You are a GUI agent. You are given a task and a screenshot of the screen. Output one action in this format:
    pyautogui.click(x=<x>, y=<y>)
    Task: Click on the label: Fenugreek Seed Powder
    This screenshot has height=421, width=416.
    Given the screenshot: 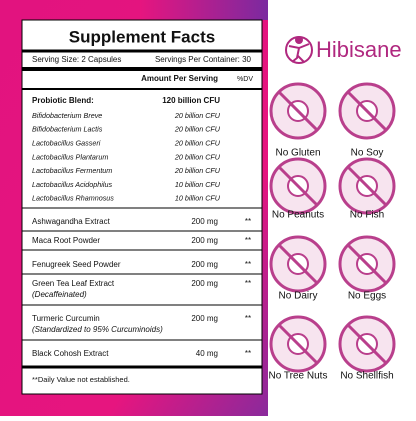 What is the action you would take?
    pyautogui.click(x=76, y=264)
    